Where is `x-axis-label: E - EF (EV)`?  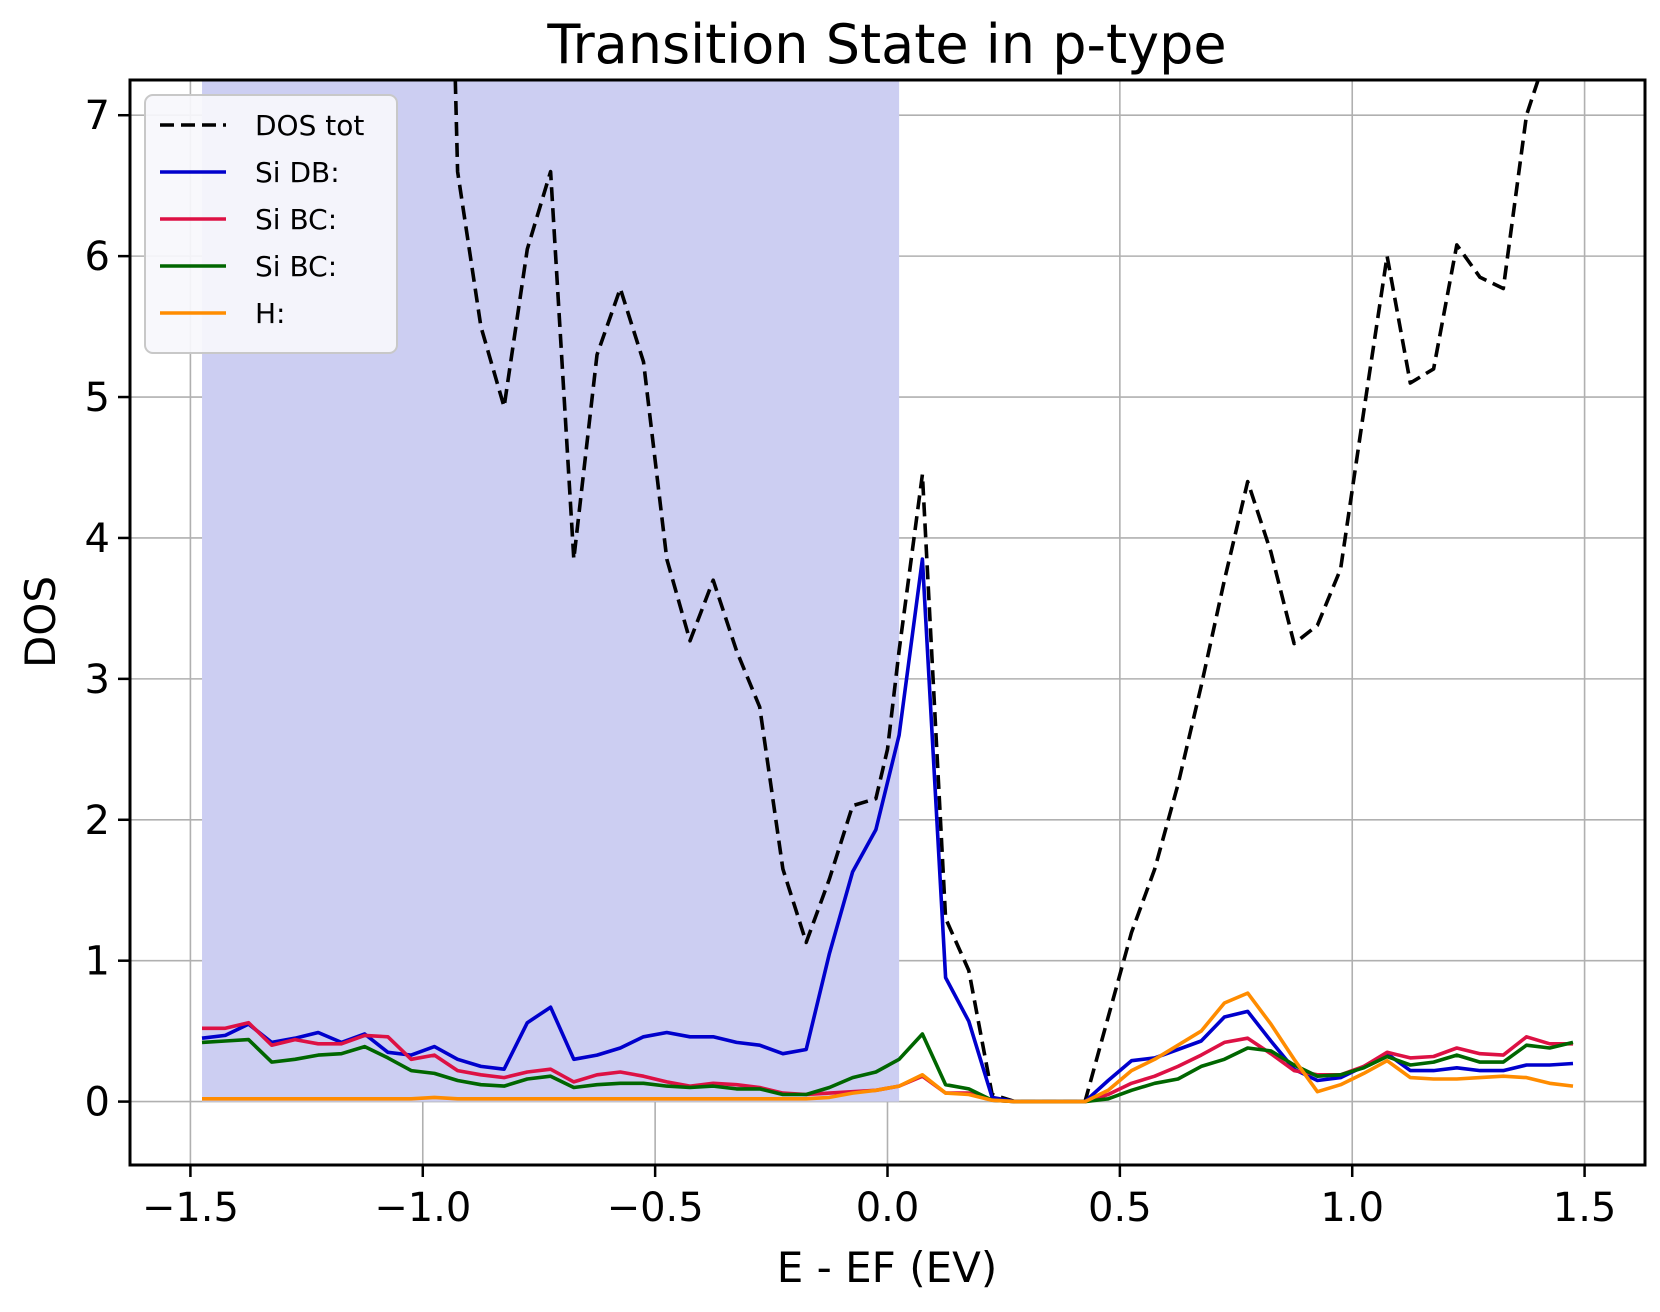
x-axis-label: E - EF (EV) is located at coordinates (887, 1267).